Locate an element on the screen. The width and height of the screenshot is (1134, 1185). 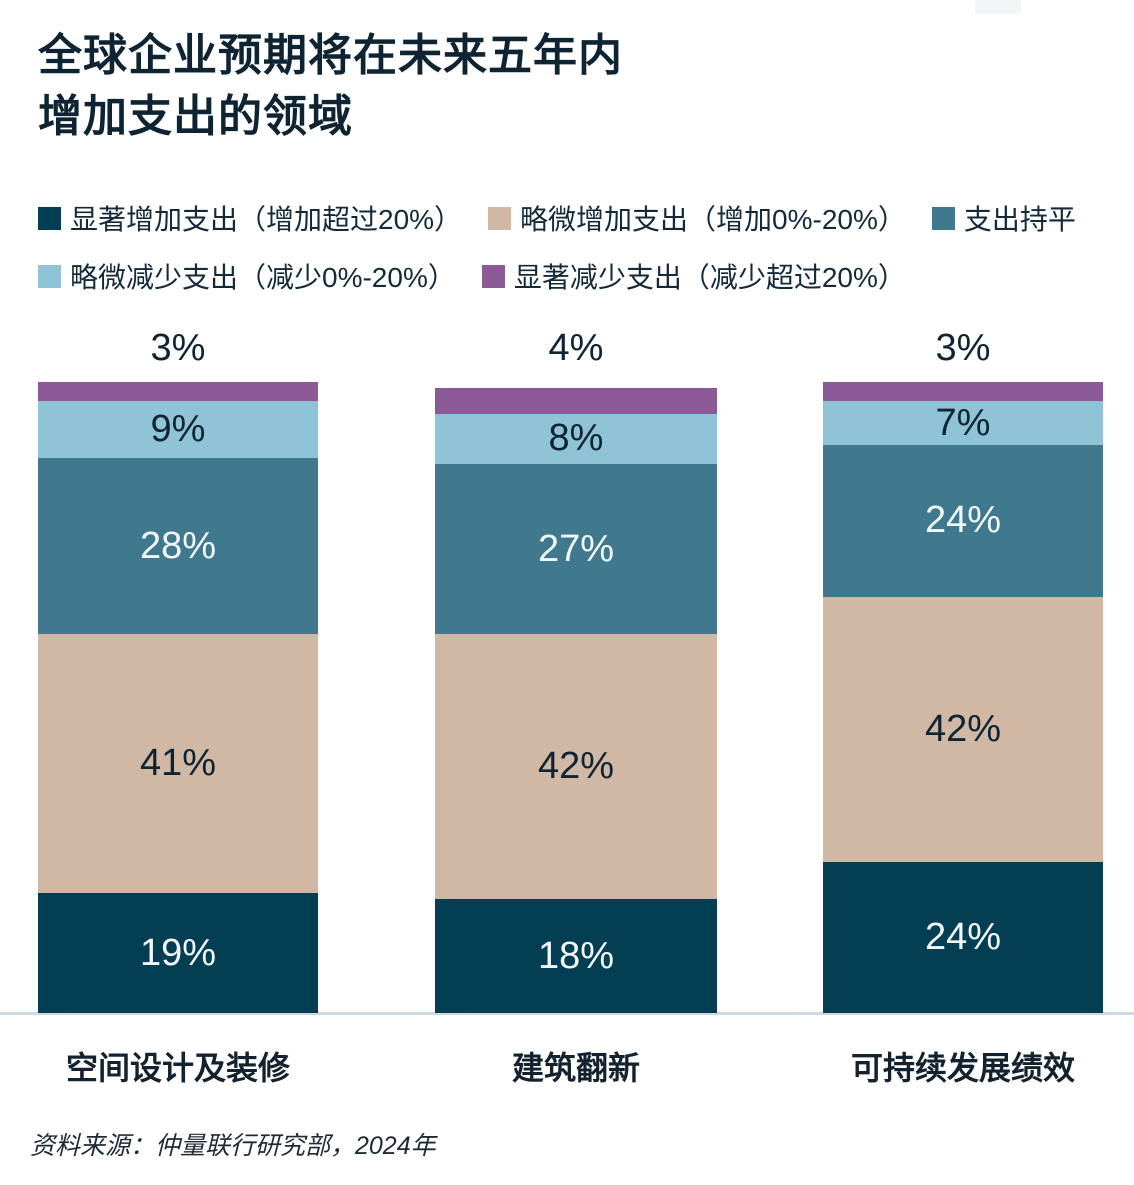
category-label-2: 可持续发展绩效 is located at coordinates (962, 1068).